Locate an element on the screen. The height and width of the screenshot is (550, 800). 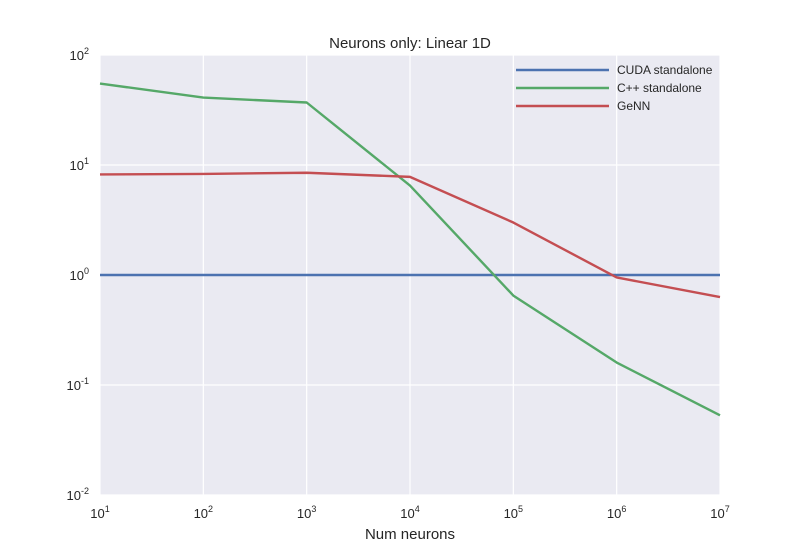
x-tick-label: 10⁶ is located at coordinates (616, 512).